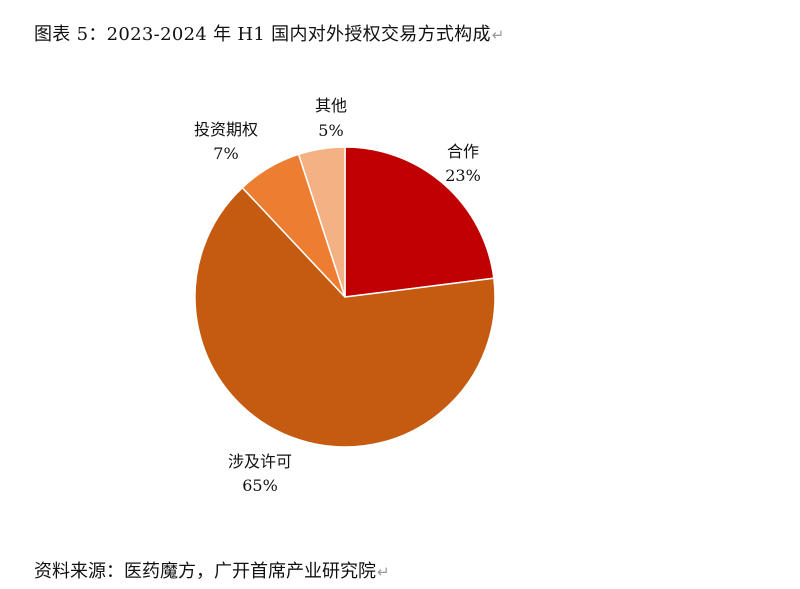 The image size is (800, 589). I want to click on slice-name-label: 投资期权, so click(226, 129).